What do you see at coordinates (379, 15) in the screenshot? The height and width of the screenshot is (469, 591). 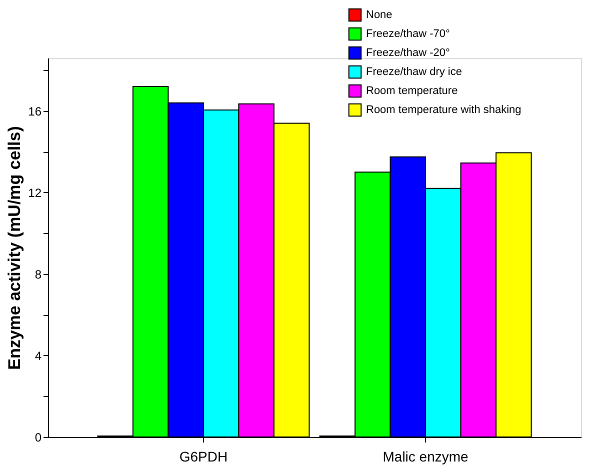 I see `legend-label: None` at bounding box center [379, 15].